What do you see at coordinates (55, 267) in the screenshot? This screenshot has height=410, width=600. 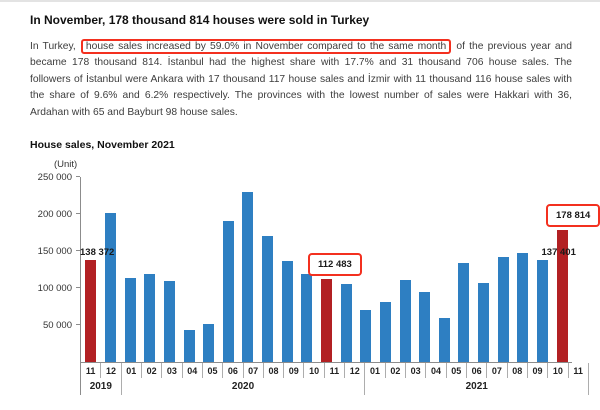 I see `y-axis: 50 000 100 000 150 000 200 000 250 000` at bounding box center [55, 267].